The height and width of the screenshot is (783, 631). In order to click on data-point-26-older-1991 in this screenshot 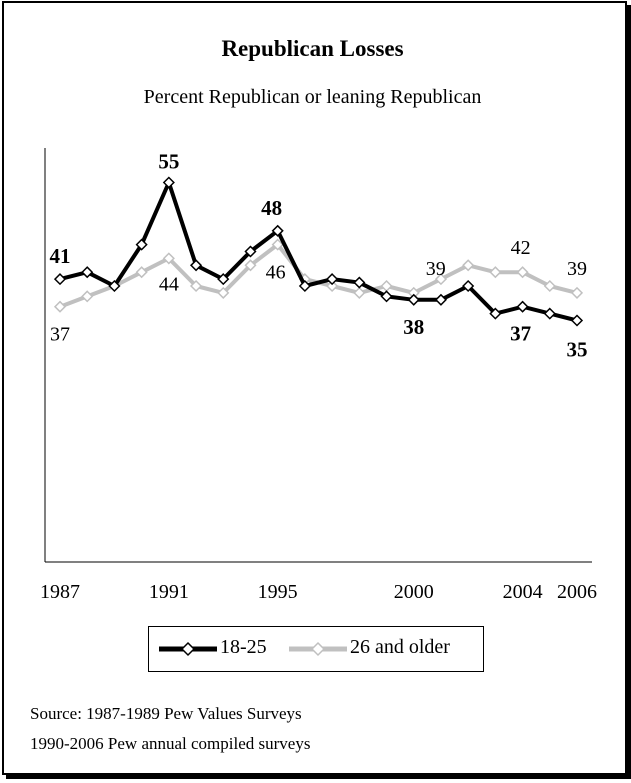, I will do `click(168, 258)`.